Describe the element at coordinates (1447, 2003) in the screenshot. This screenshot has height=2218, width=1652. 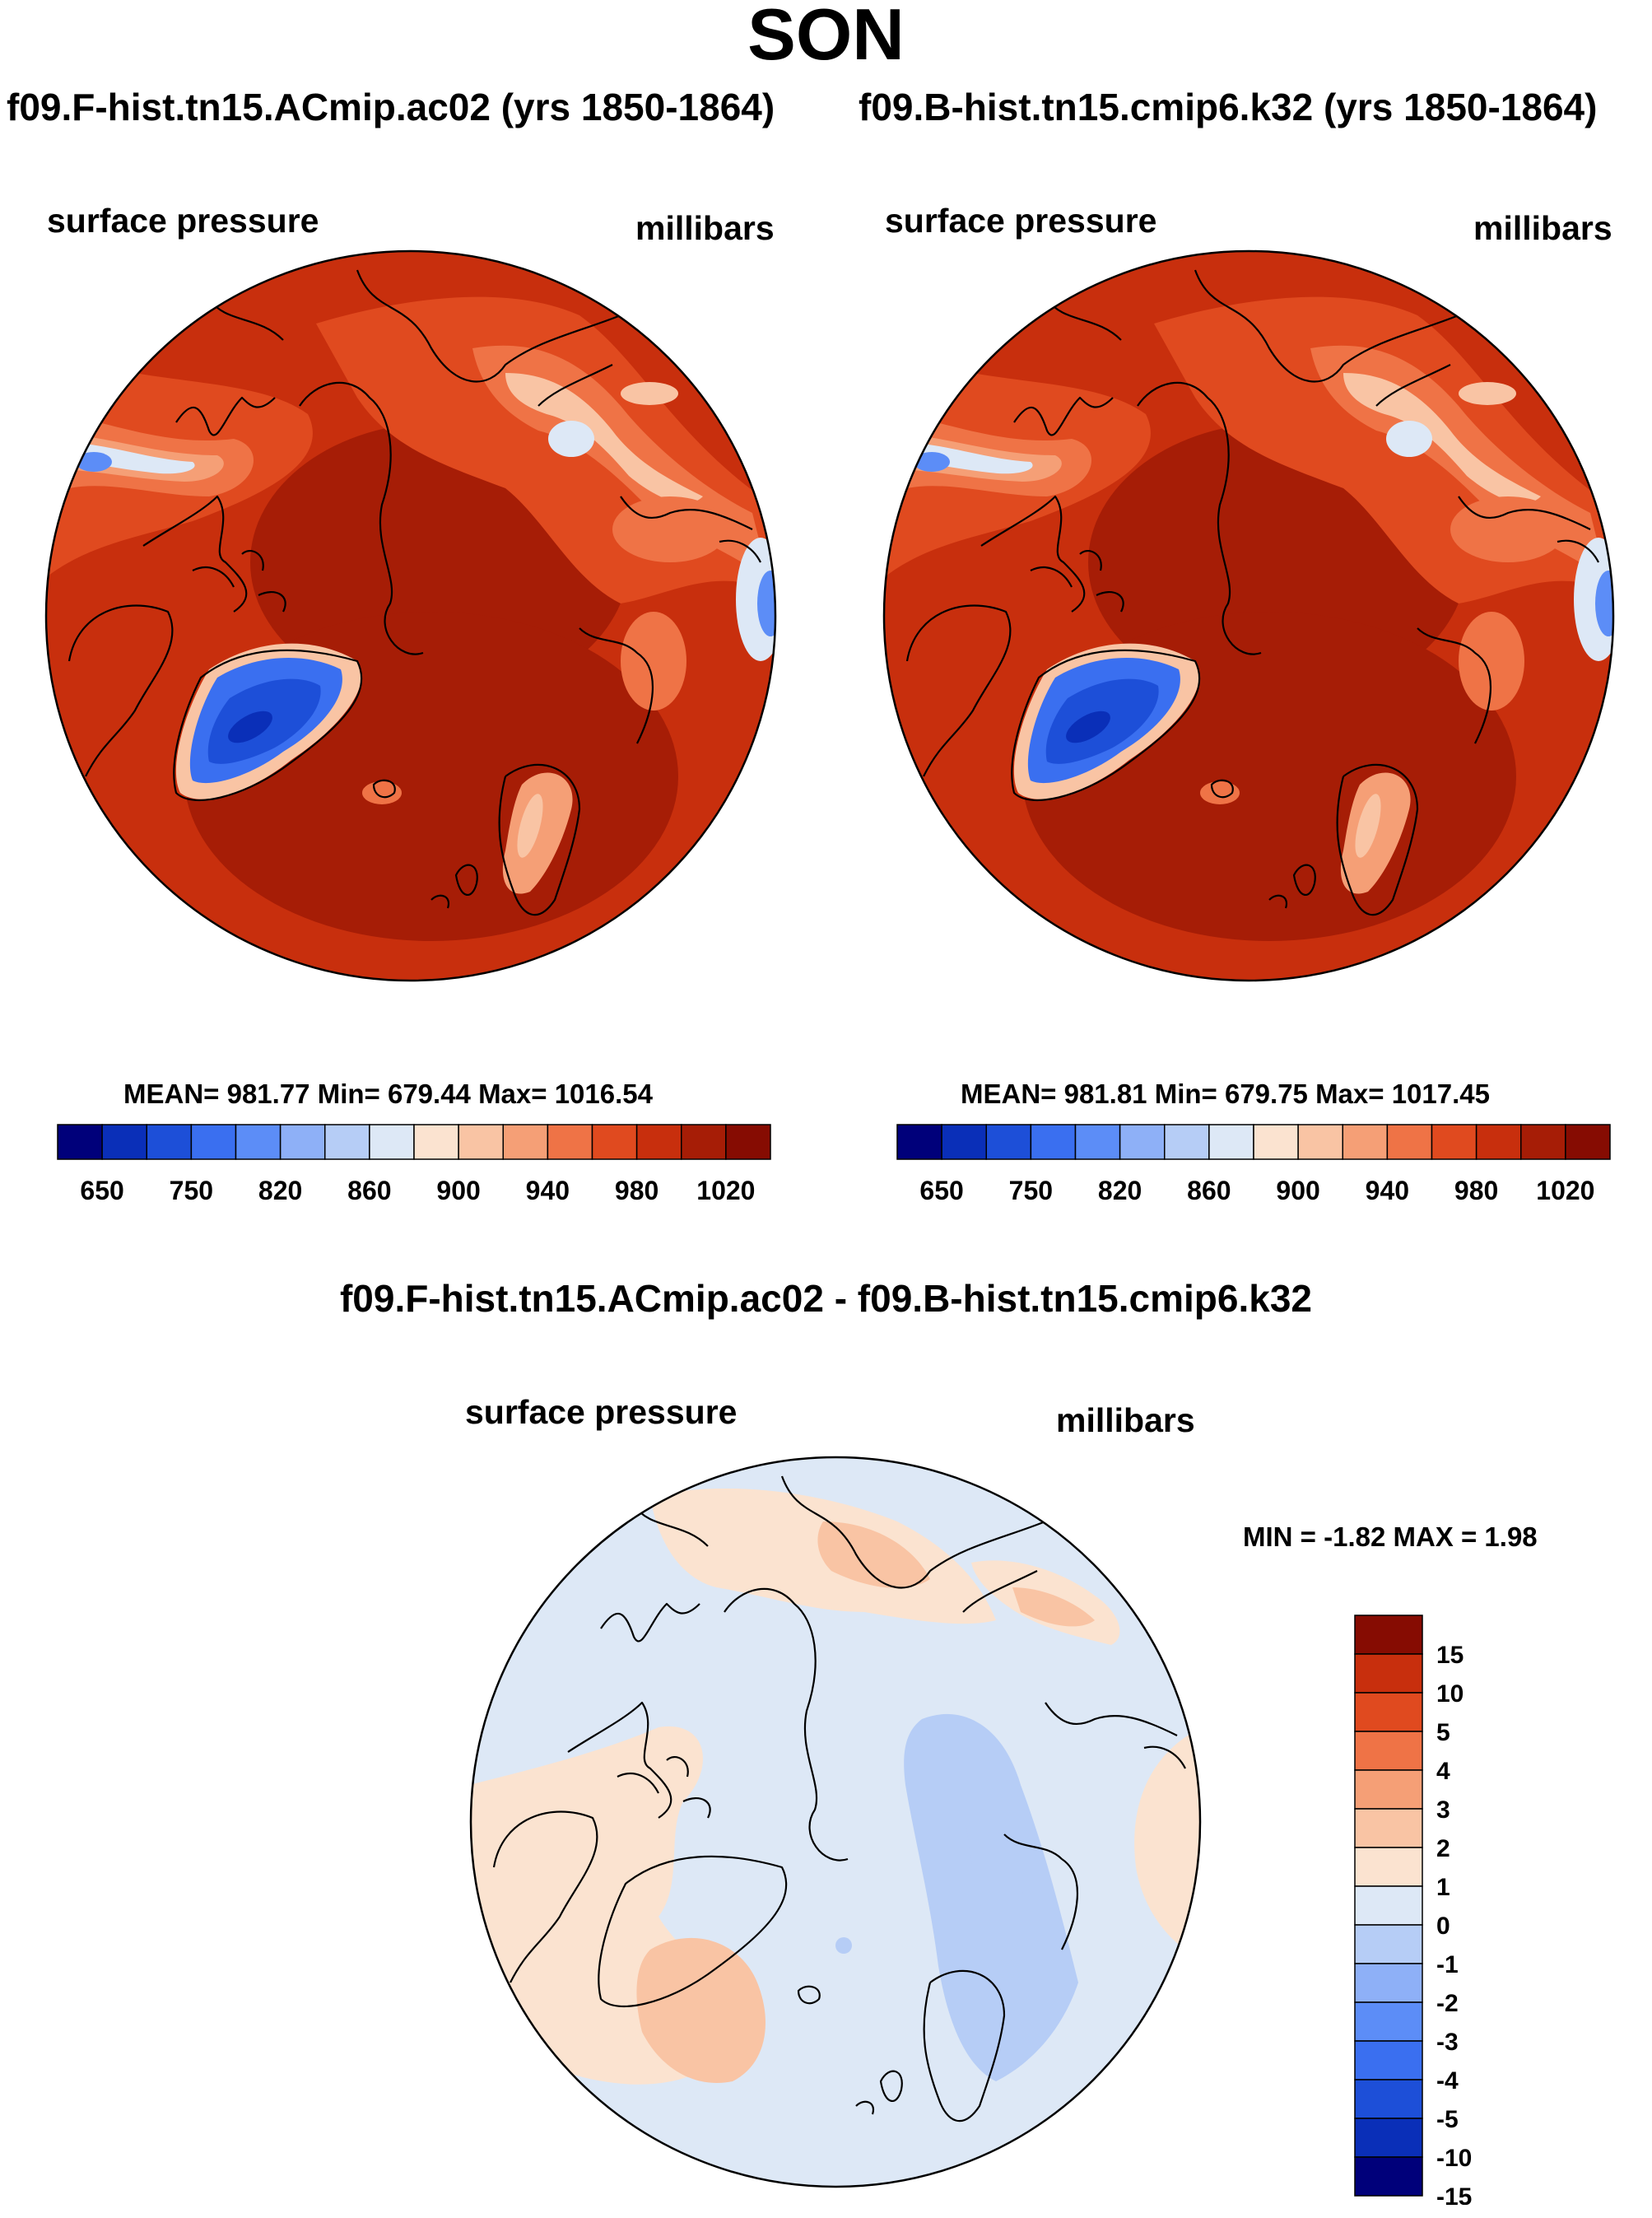
I see `difference-colorbar-label: -2` at that location.